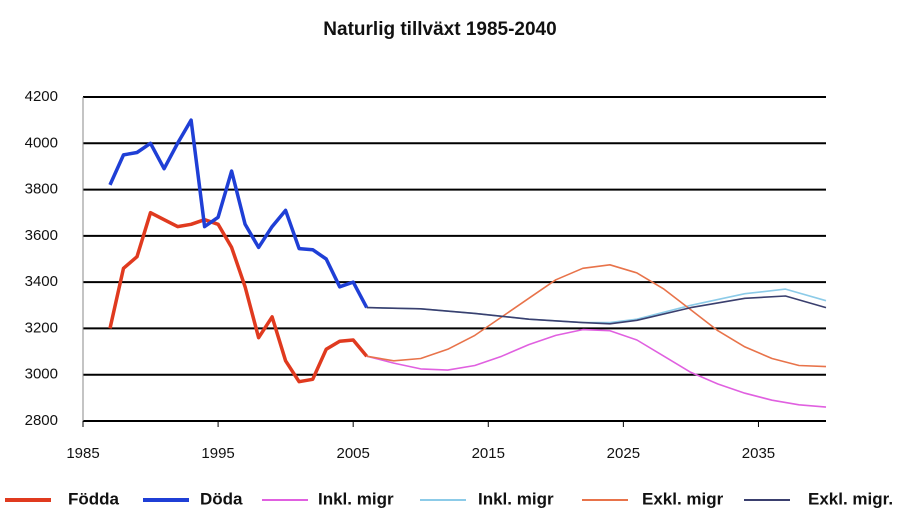  I want to click on x-tick-label: 1995, so click(217, 453).